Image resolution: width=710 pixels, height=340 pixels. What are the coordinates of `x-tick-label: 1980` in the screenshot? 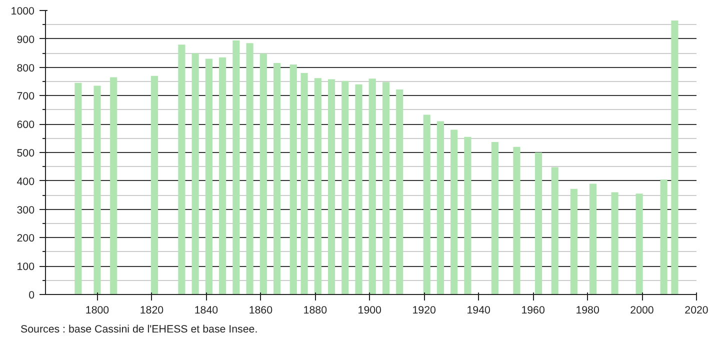 It's located at (588, 310).